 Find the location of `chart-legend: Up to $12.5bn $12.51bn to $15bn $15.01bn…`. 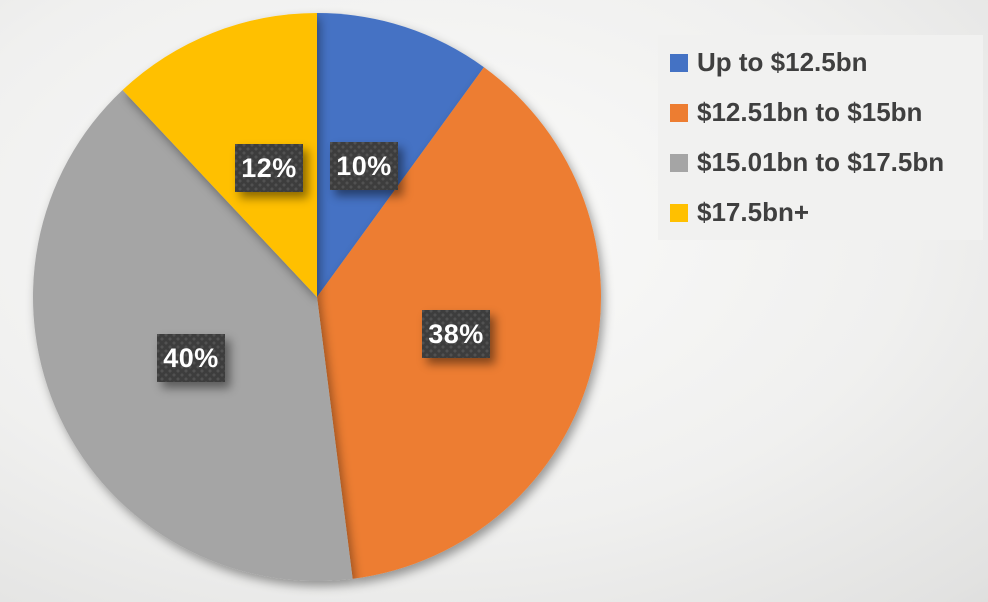

chart-legend: Up to $12.5bn $12.51bn to $15bn $15.01bn… is located at coordinates (820, 137).